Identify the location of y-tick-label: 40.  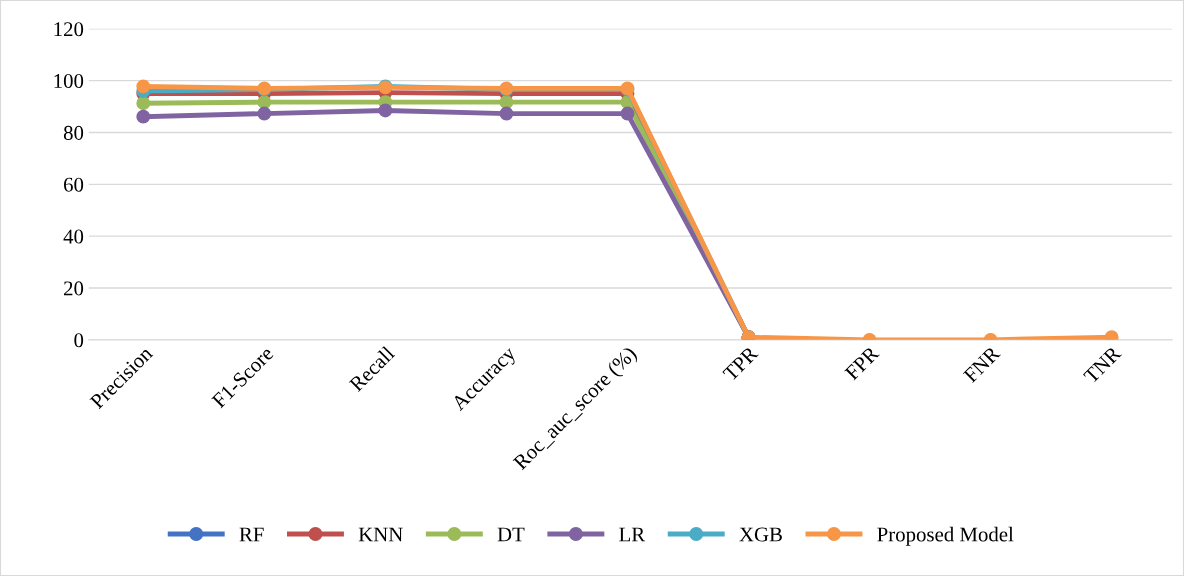
(73, 236).